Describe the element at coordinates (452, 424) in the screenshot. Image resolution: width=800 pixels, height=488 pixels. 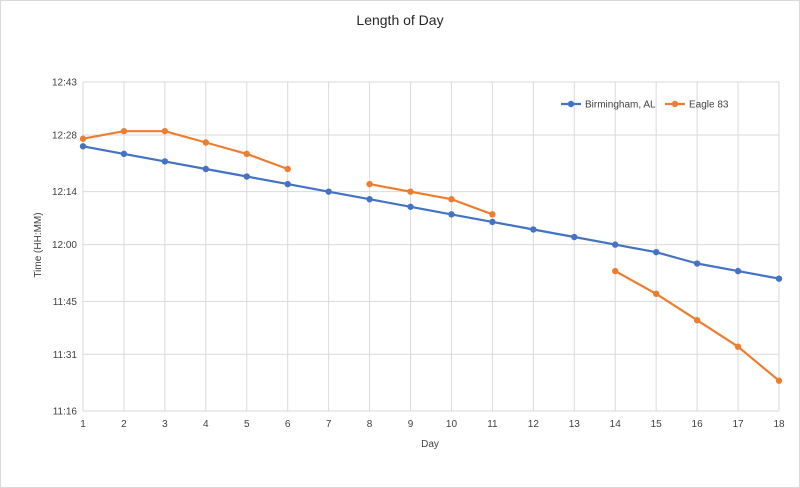
I see `x-tick-label: 10` at that location.